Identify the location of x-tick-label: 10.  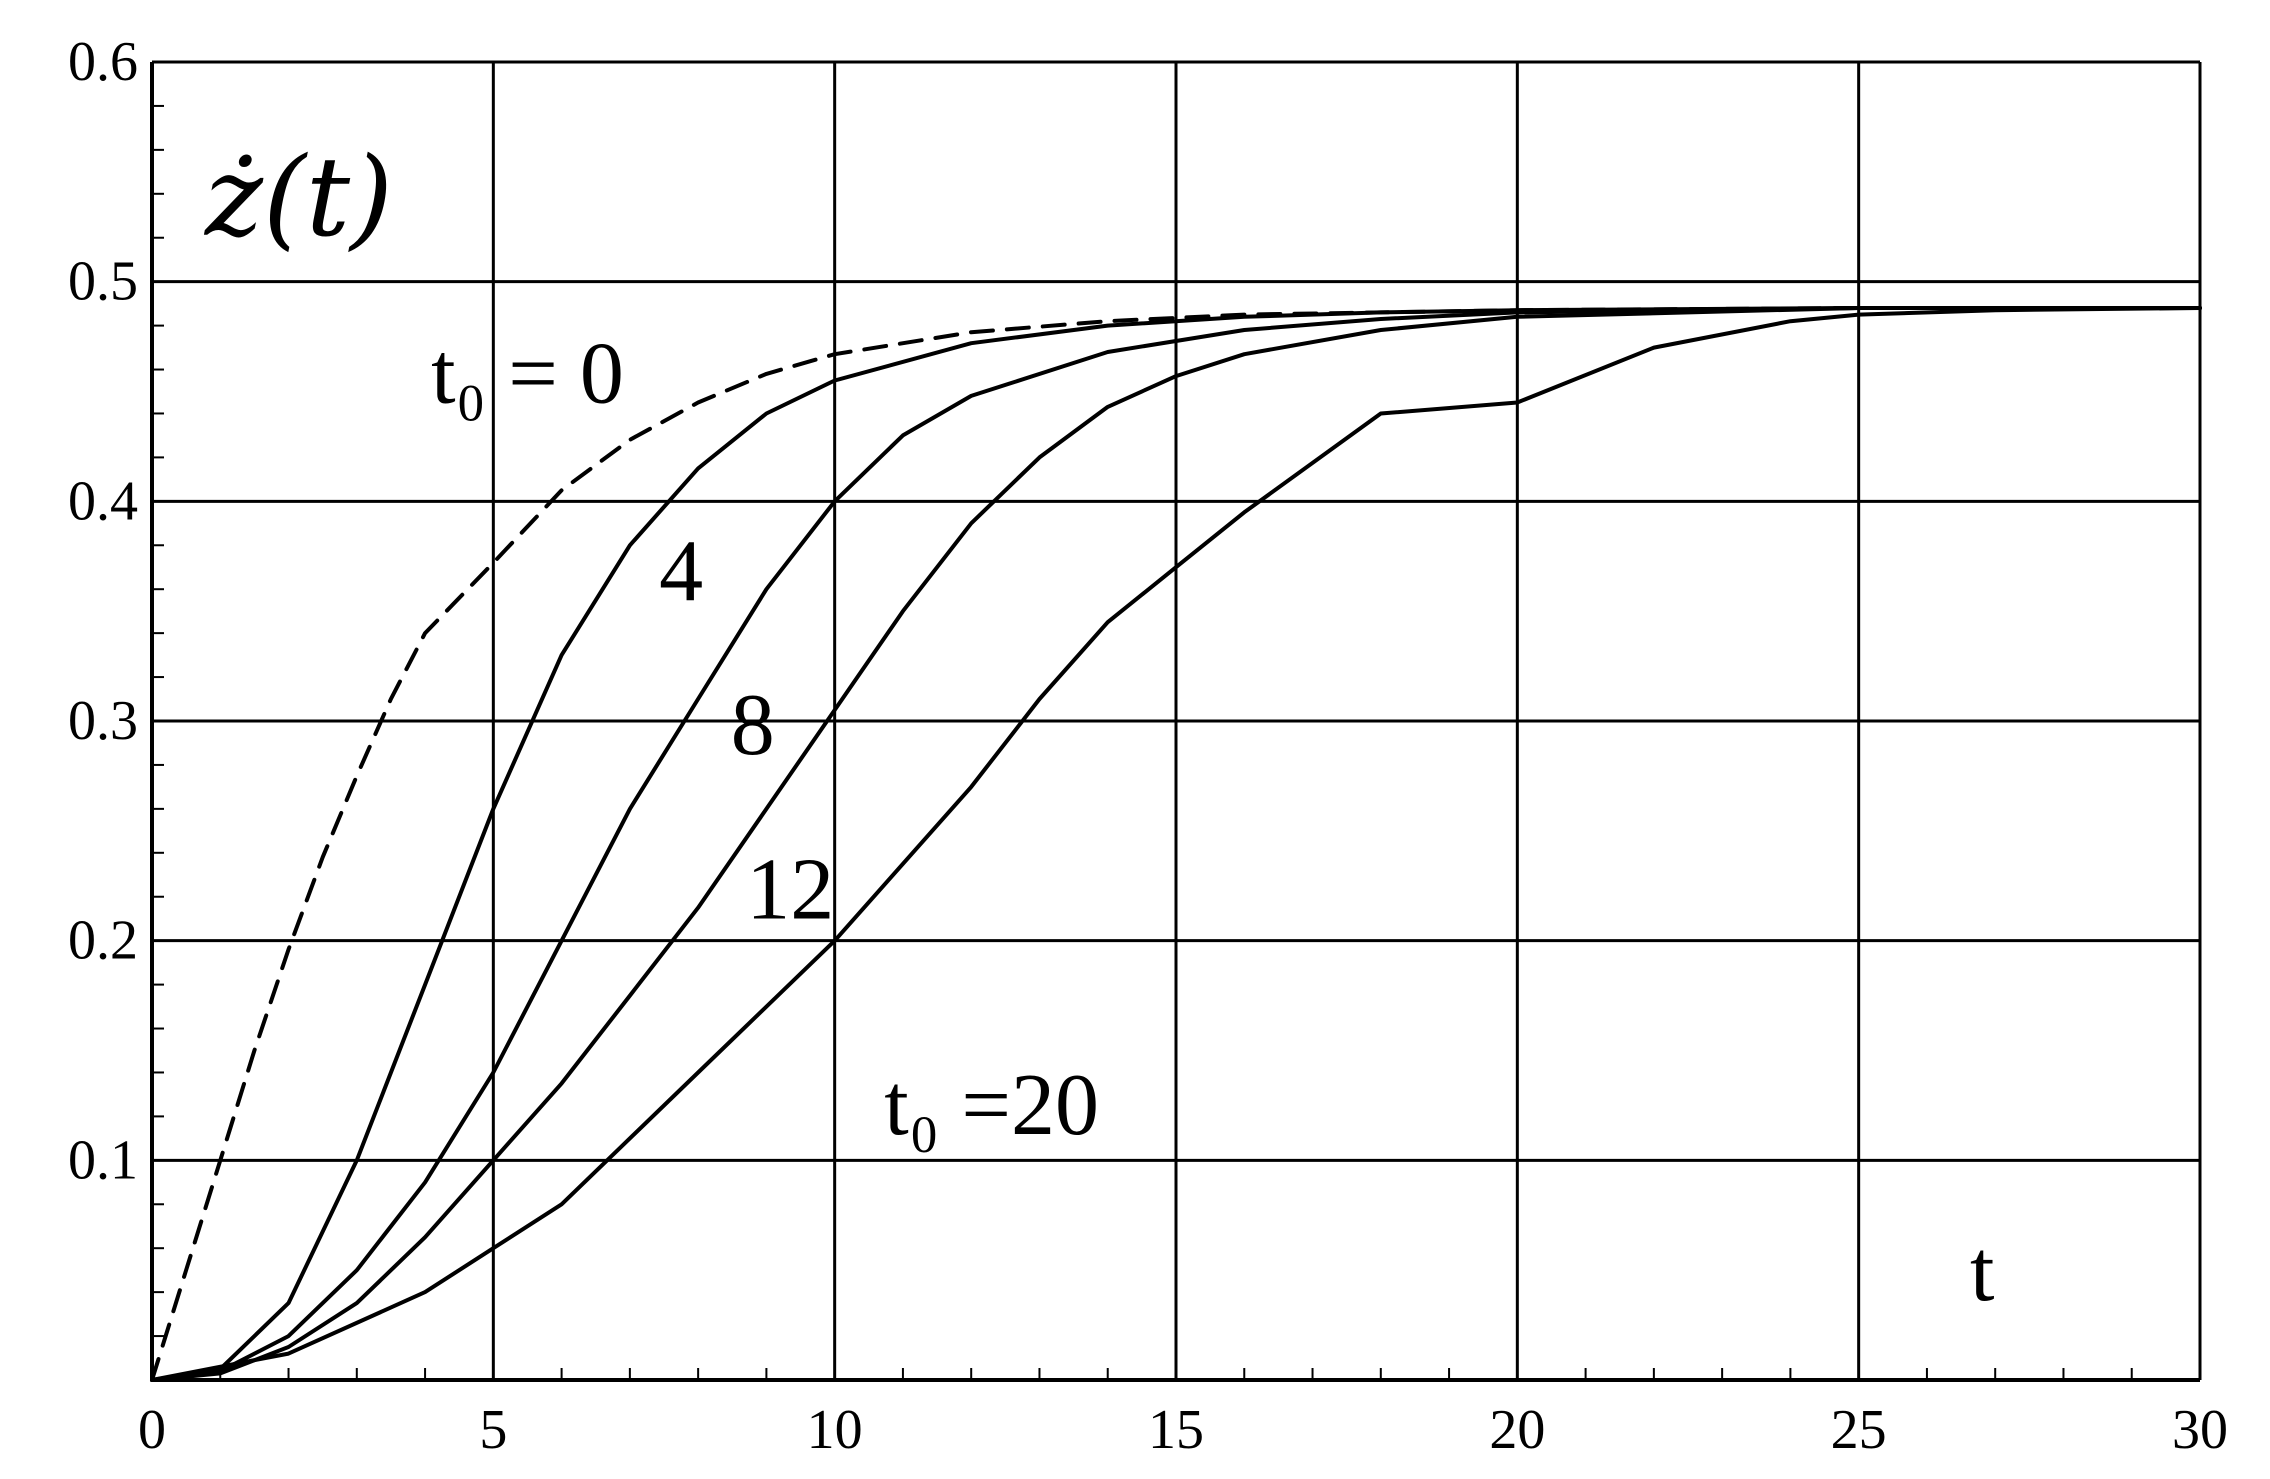
(835, 1430).